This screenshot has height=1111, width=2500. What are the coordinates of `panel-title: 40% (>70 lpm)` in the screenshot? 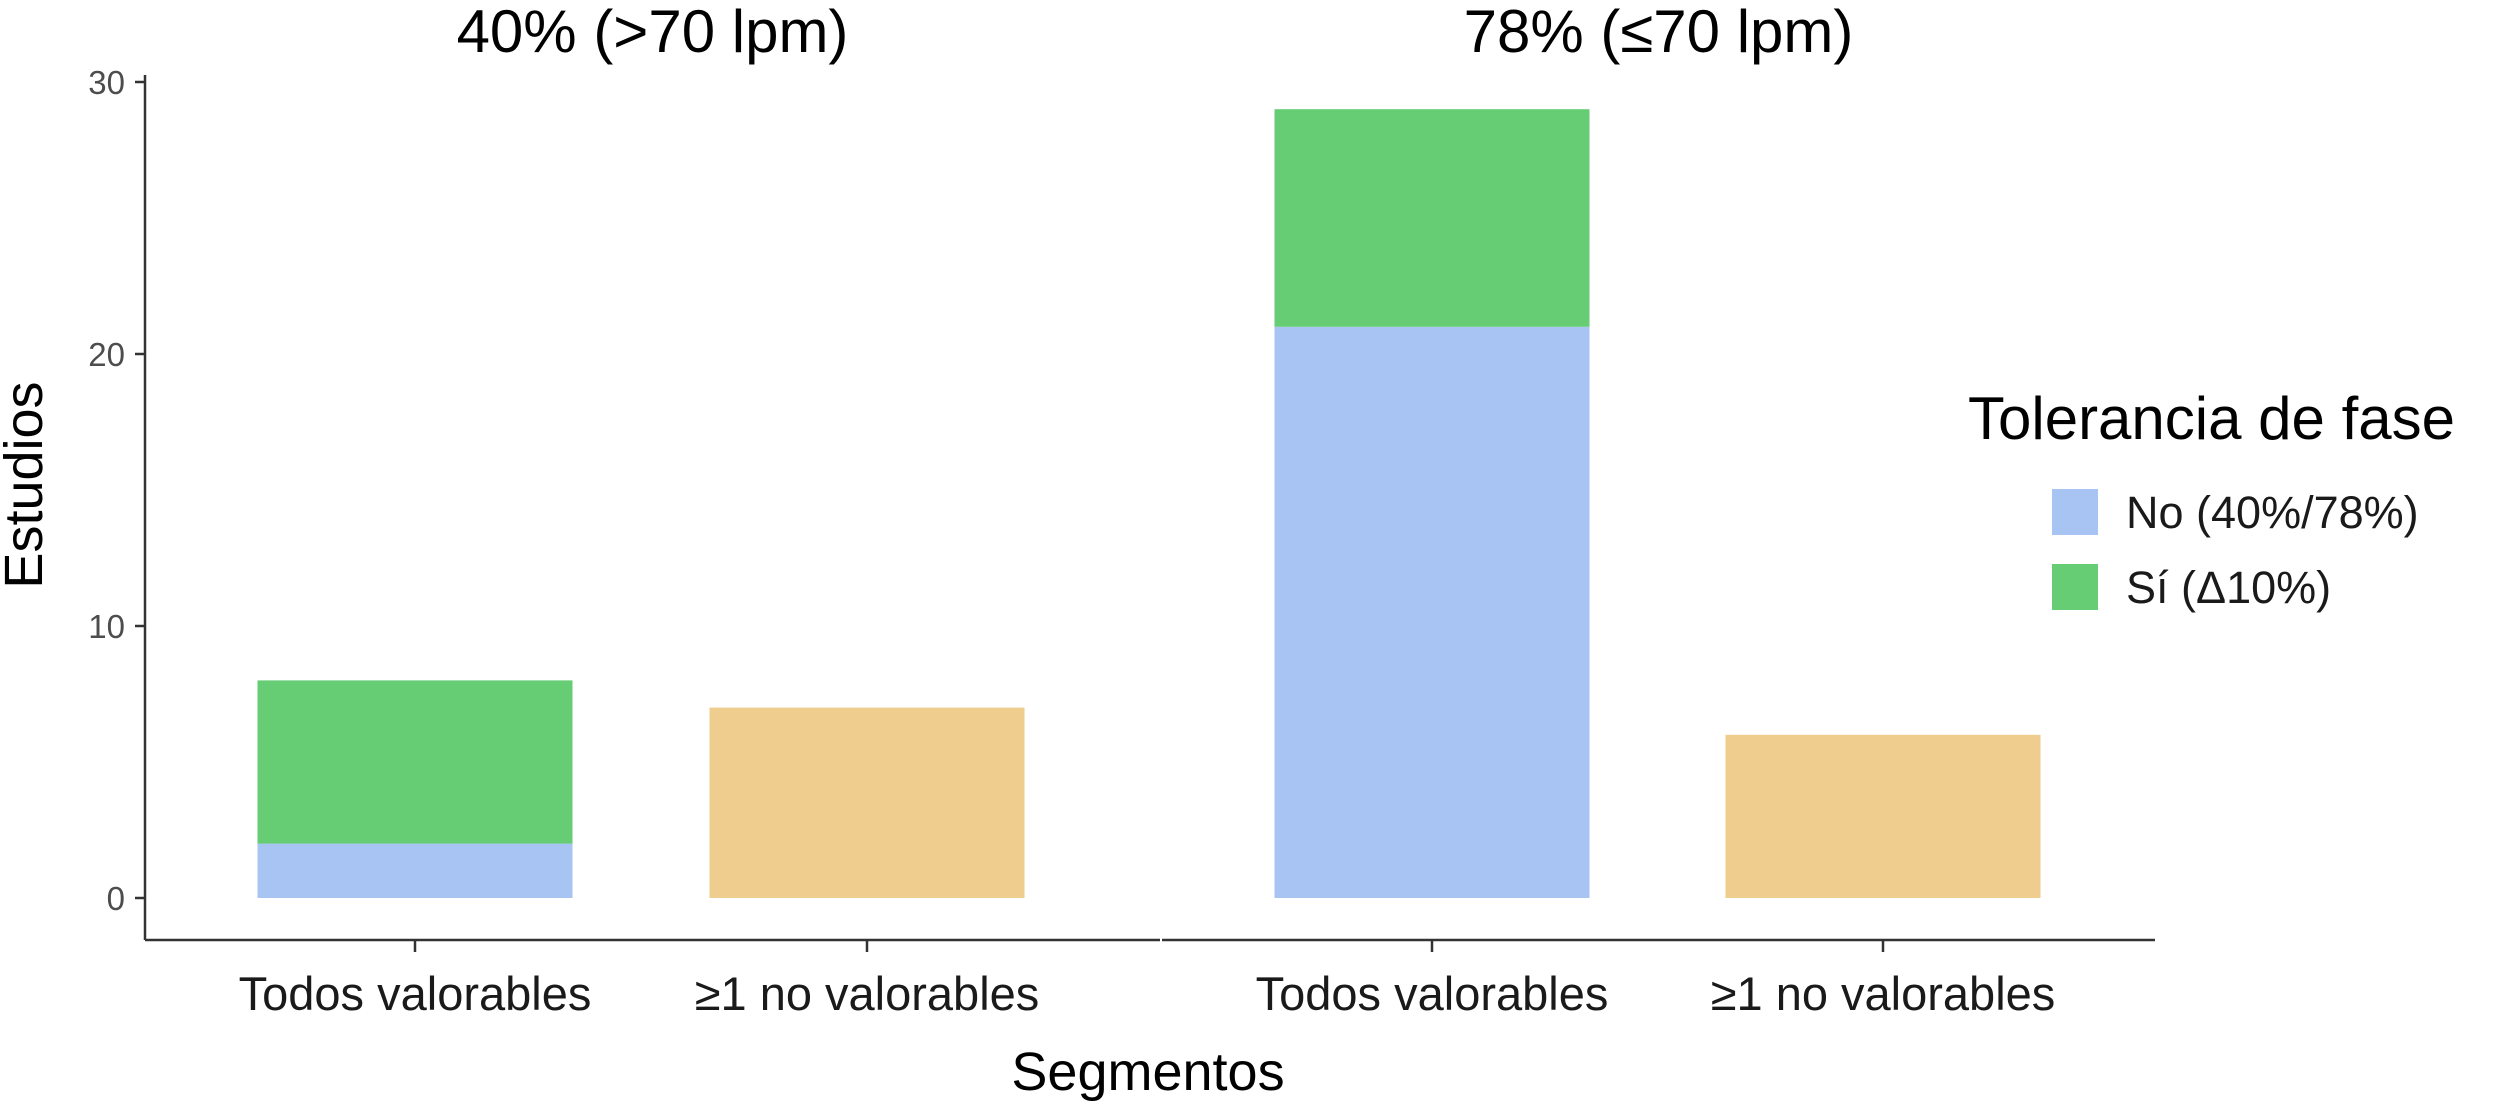 It's located at (653, 32).